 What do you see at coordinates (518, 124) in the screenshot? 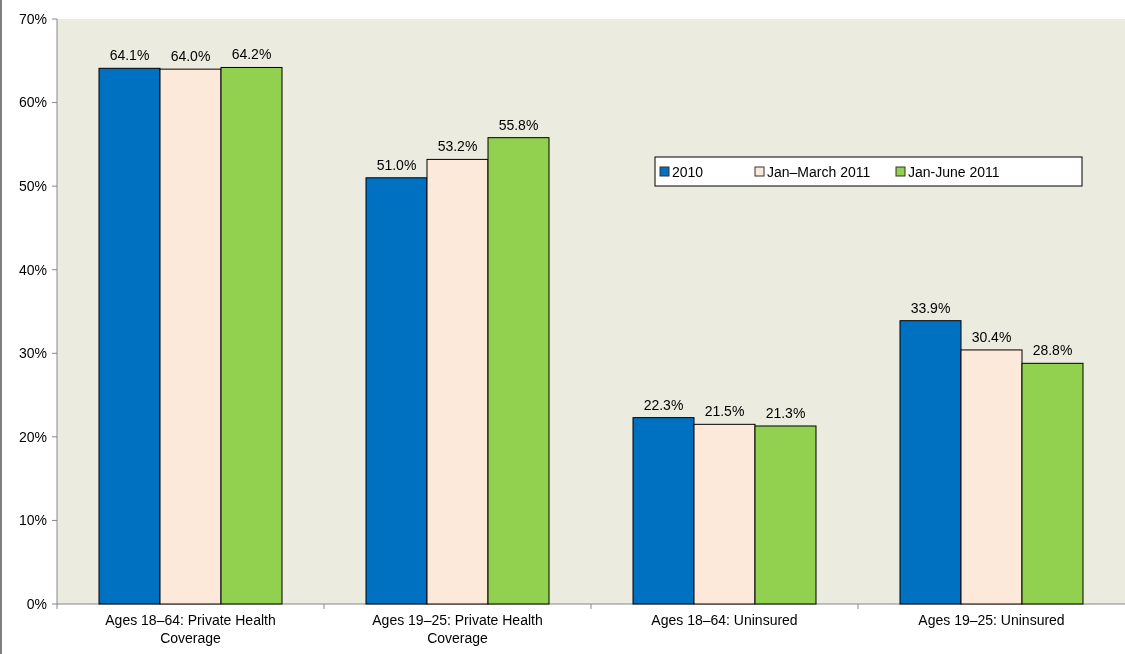
I see `data-label: 55.8%` at bounding box center [518, 124].